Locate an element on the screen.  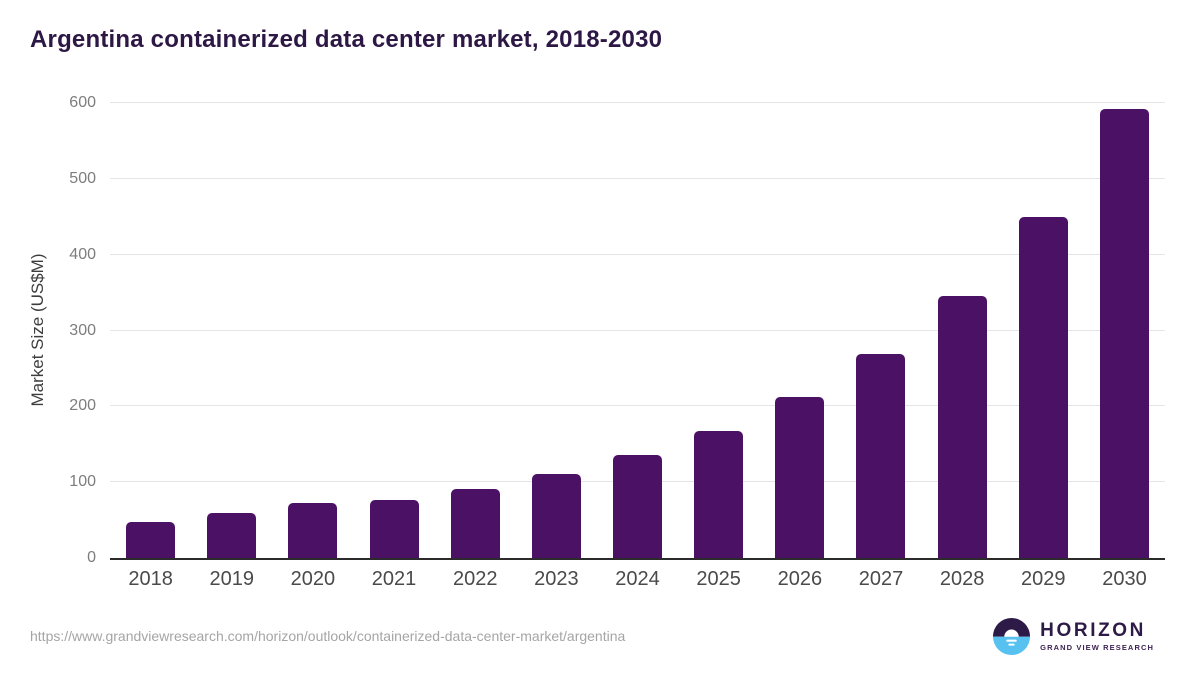
bar-2023 is located at coordinates (556, 515).